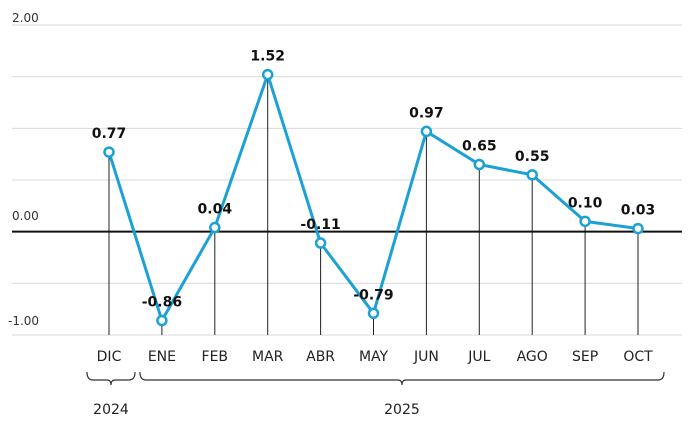 This screenshot has width=690, height=421. What do you see at coordinates (638, 357) in the screenshot?
I see `x-tick-label: OCT` at bounding box center [638, 357].